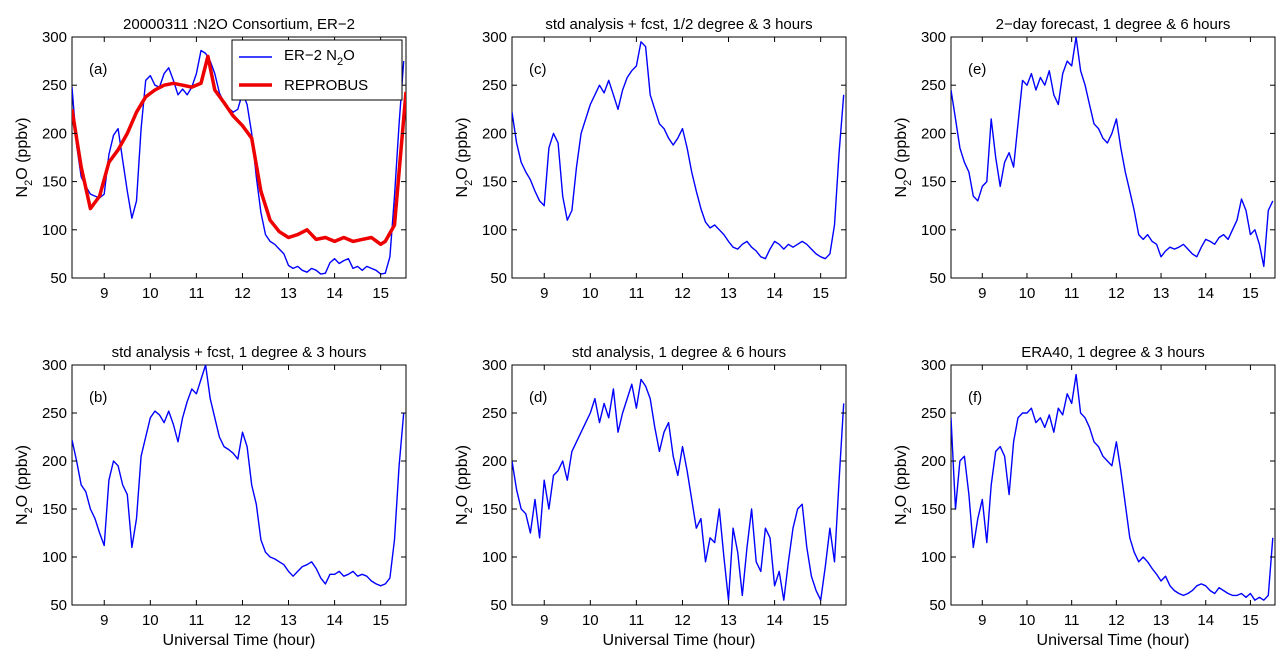 This screenshot has width=1276, height=652. I want to click on panel-title: 2−day forecast, 1 degree & 6 hours, so click(1113, 24).